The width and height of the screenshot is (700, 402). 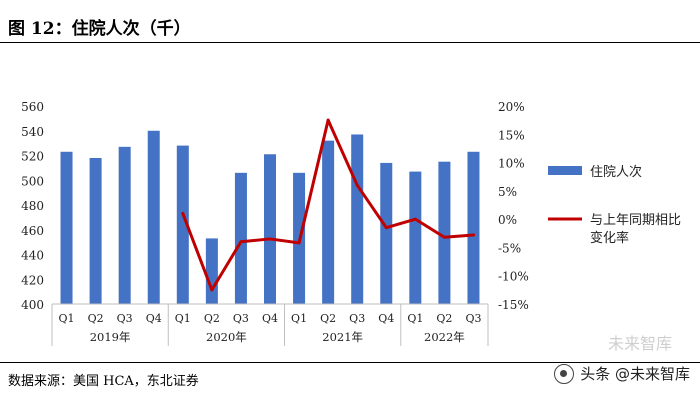 What do you see at coordinates (507, 220) in the screenshot?
I see `y-right-tick-label: 0%` at bounding box center [507, 220].